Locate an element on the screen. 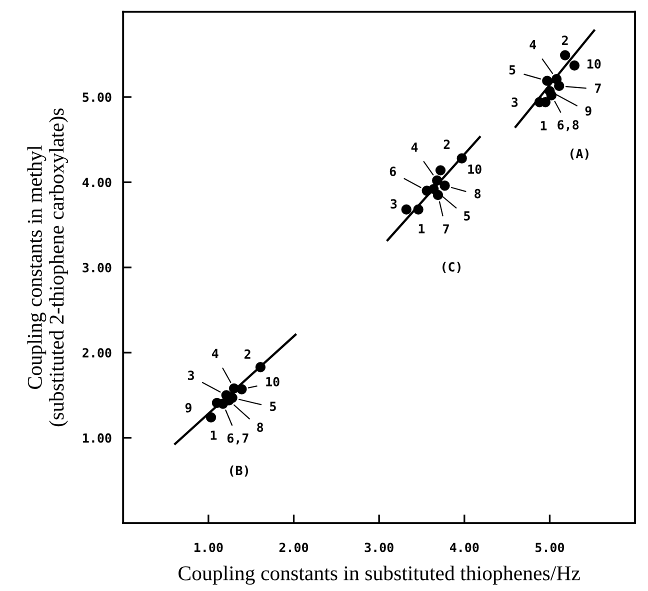  y-tick-label: 2.00 is located at coordinates (97, 353).